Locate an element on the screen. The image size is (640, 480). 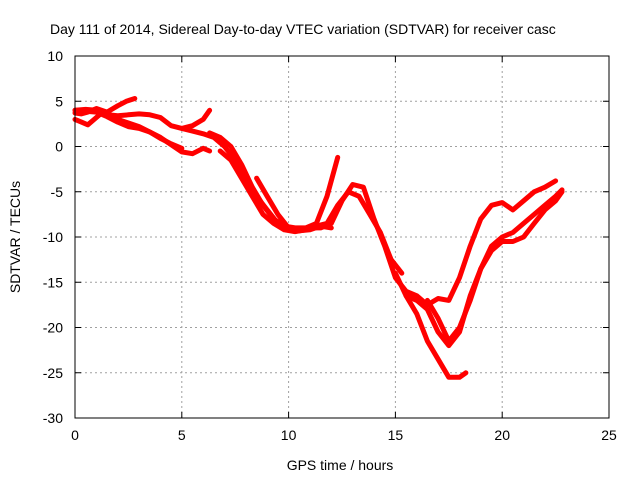
y-tick-label: -10 is located at coordinates (53, 237).